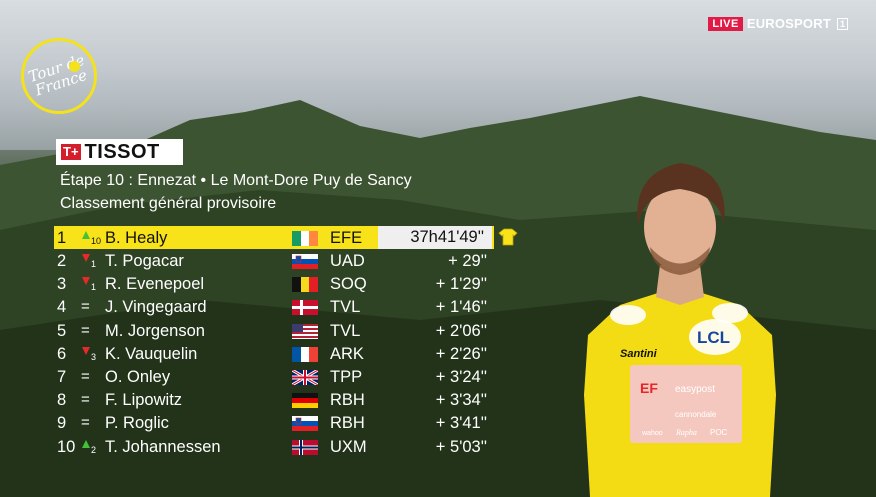 Image resolution: width=876 pixels, height=497 pixels. I want to click on rider-name: B. Healy, so click(136, 238).